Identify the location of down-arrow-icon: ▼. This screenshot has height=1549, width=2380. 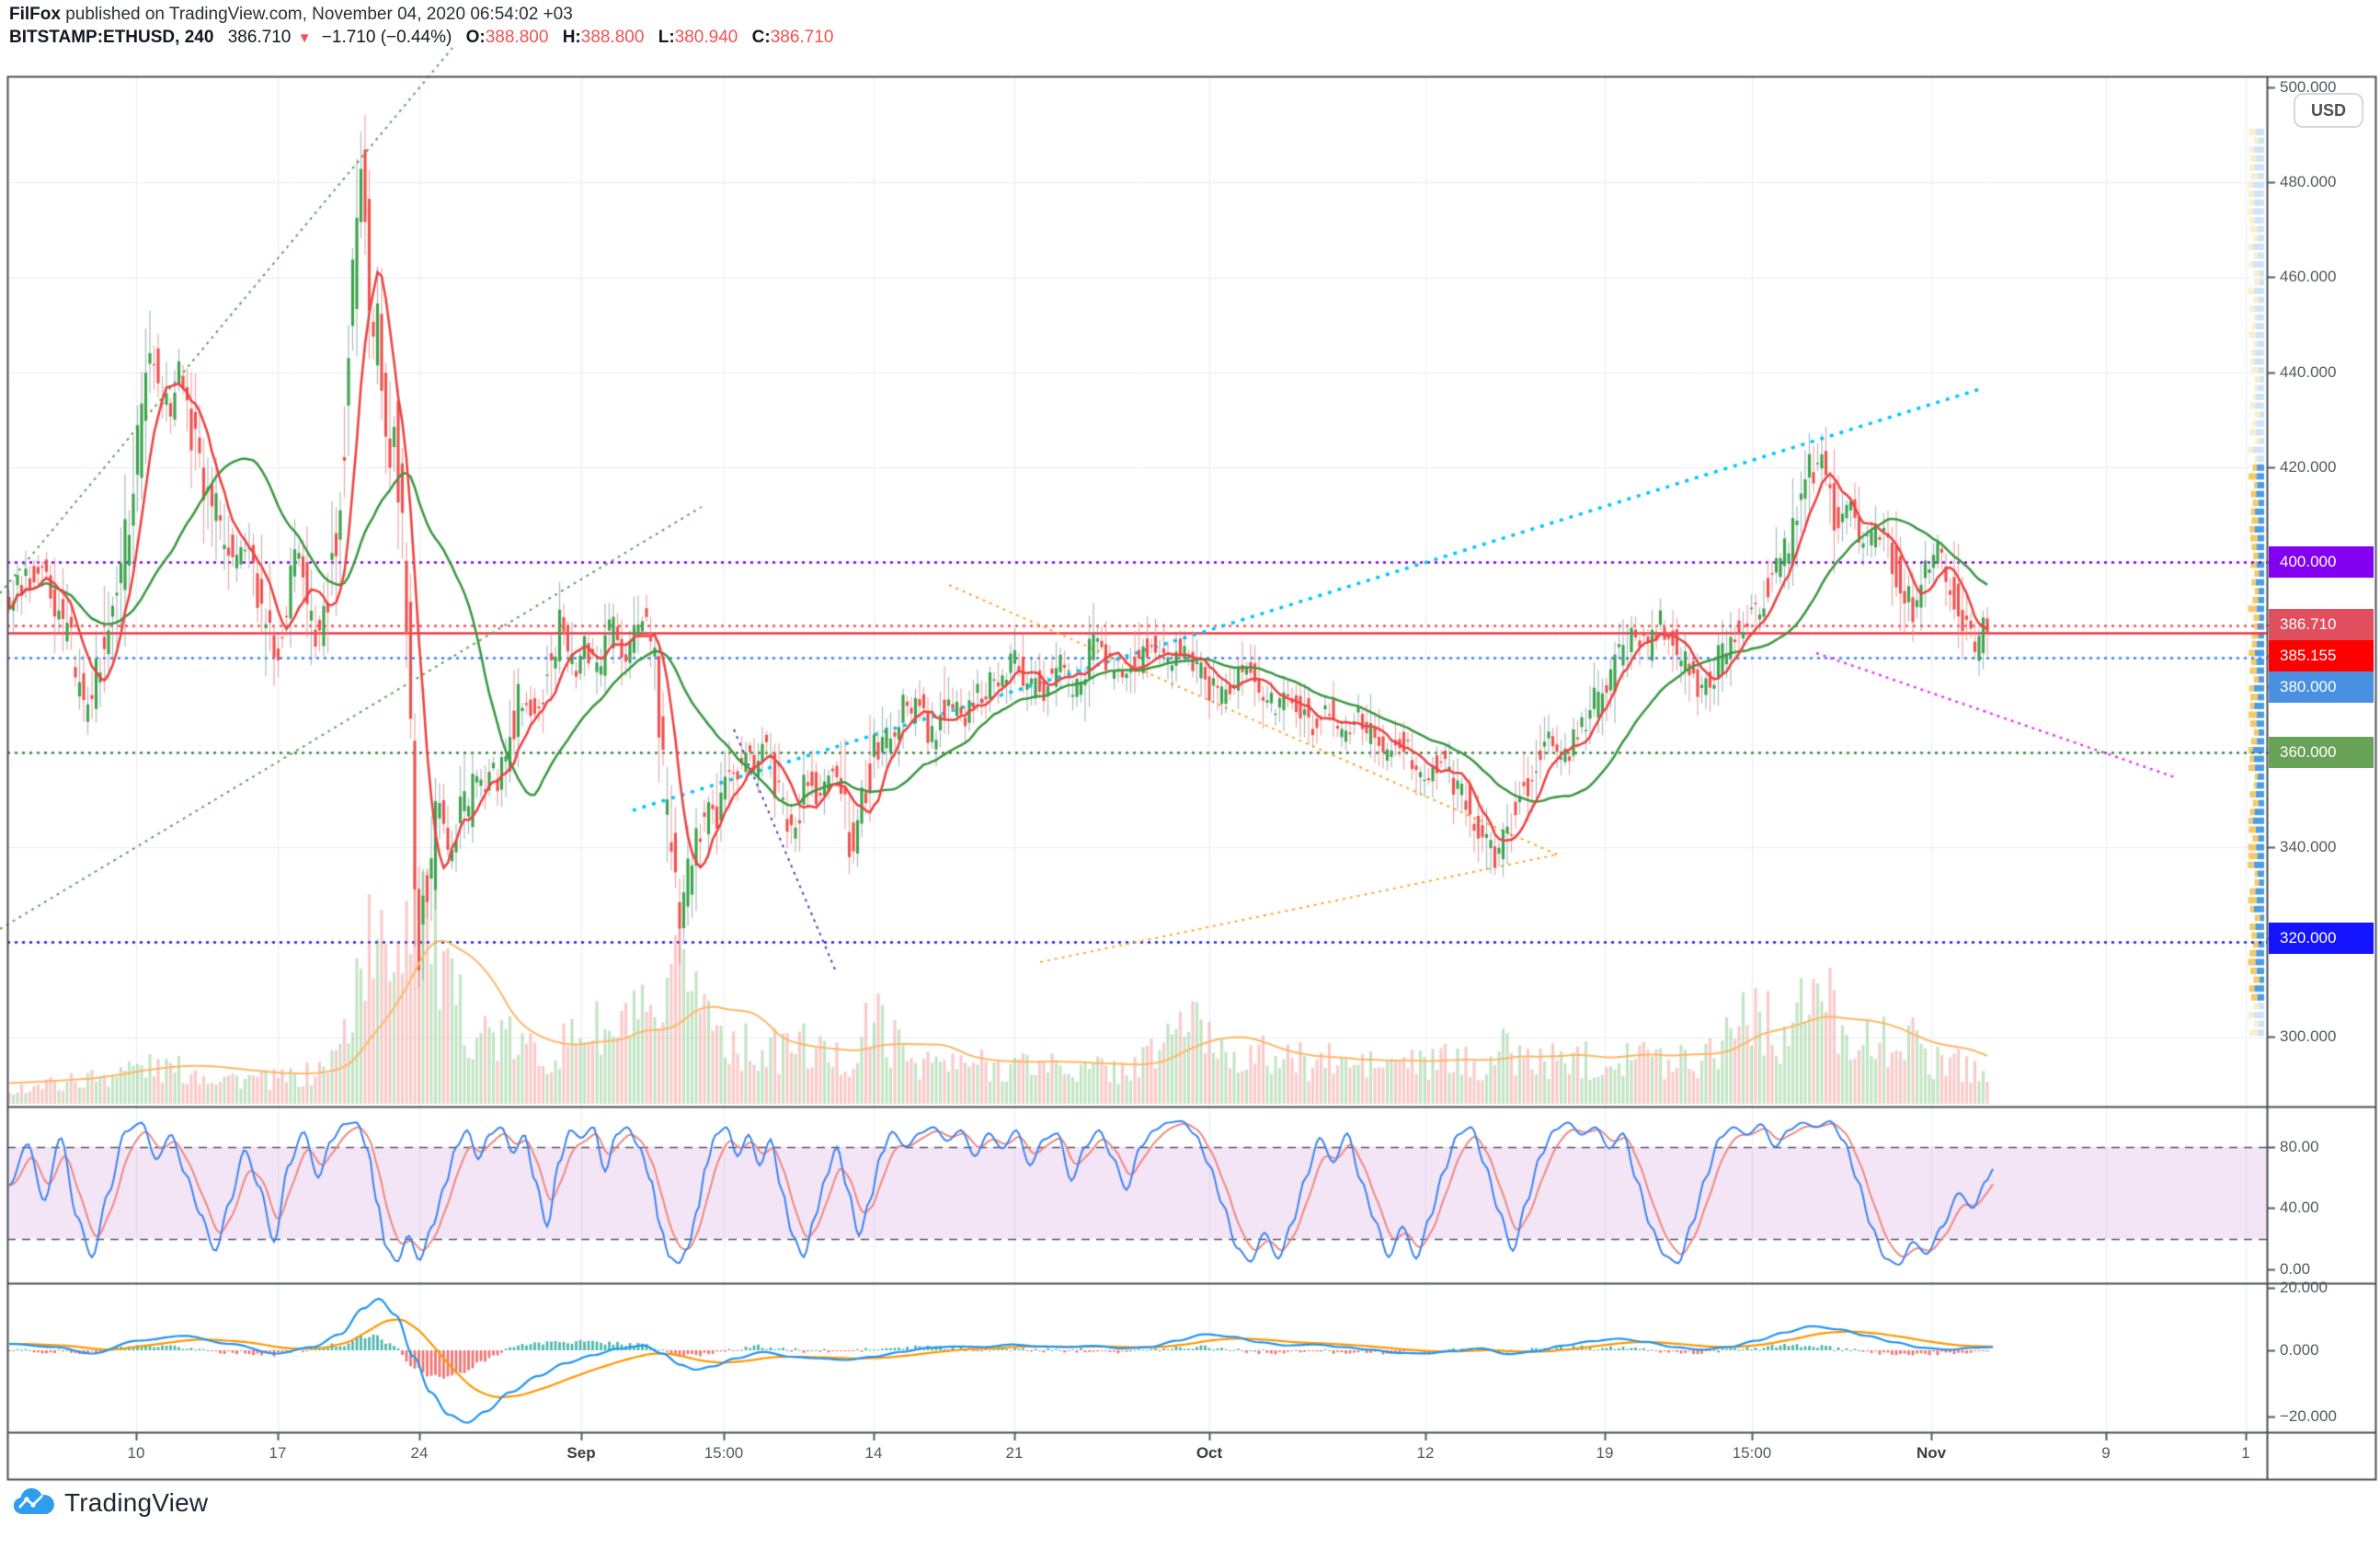
(304, 38).